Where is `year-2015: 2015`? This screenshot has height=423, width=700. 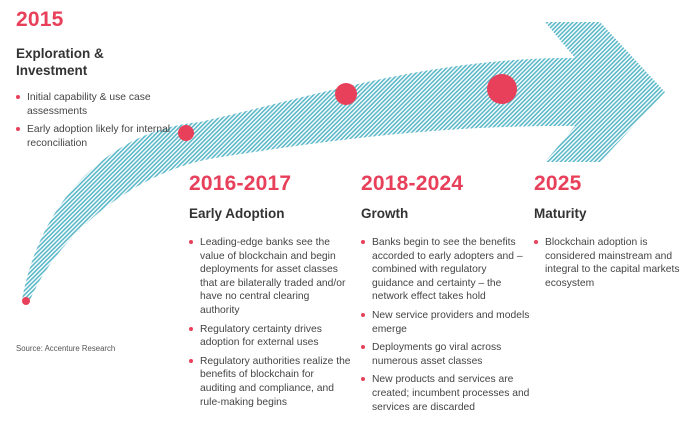 year-2015: 2015 is located at coordinates (40, 19).